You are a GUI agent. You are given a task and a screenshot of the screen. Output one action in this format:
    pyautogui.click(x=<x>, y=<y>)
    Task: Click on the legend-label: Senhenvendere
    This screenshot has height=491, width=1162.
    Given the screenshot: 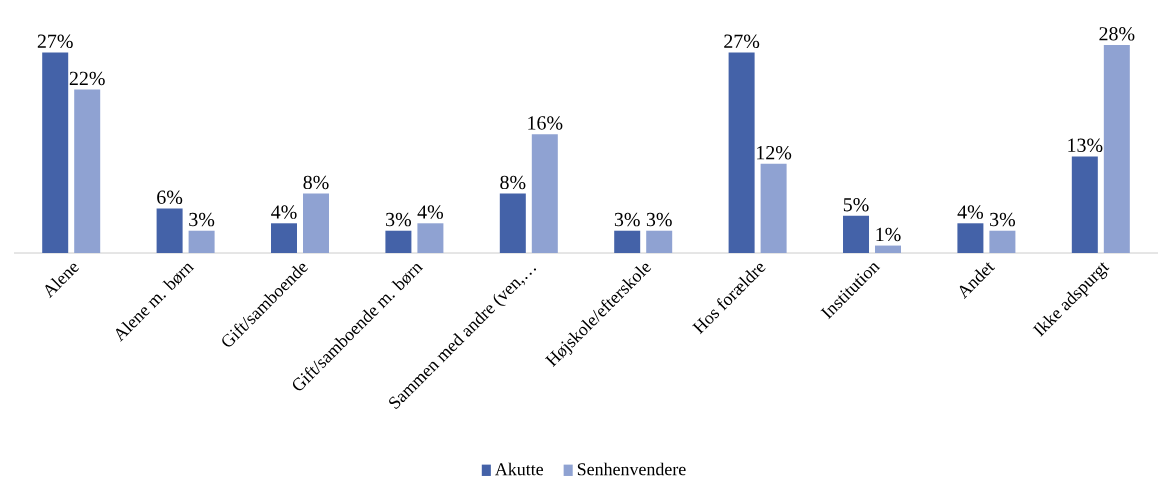 What is the action you would take?
    pyautogui.click(x=631, y=469)
    